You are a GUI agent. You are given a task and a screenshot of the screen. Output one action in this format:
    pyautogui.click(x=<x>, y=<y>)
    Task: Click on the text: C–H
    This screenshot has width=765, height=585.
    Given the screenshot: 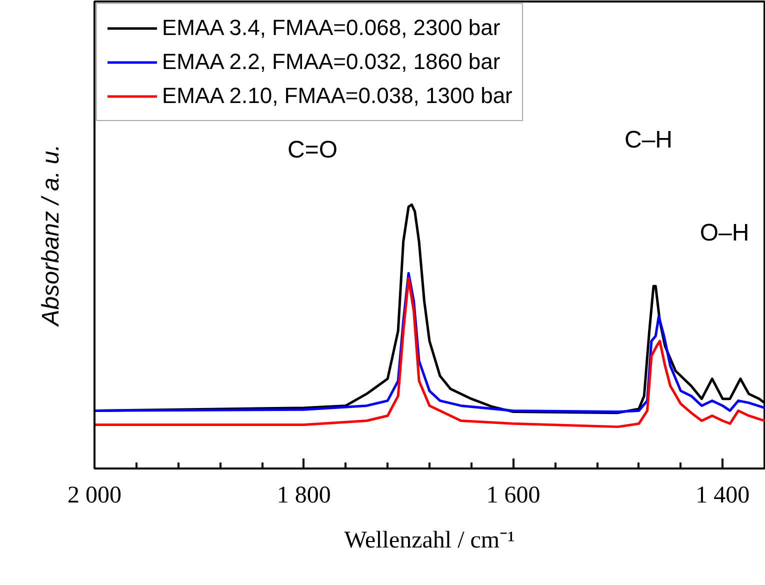 What is the action you would take?
    pyautogui.click(x=648, y=140)
    